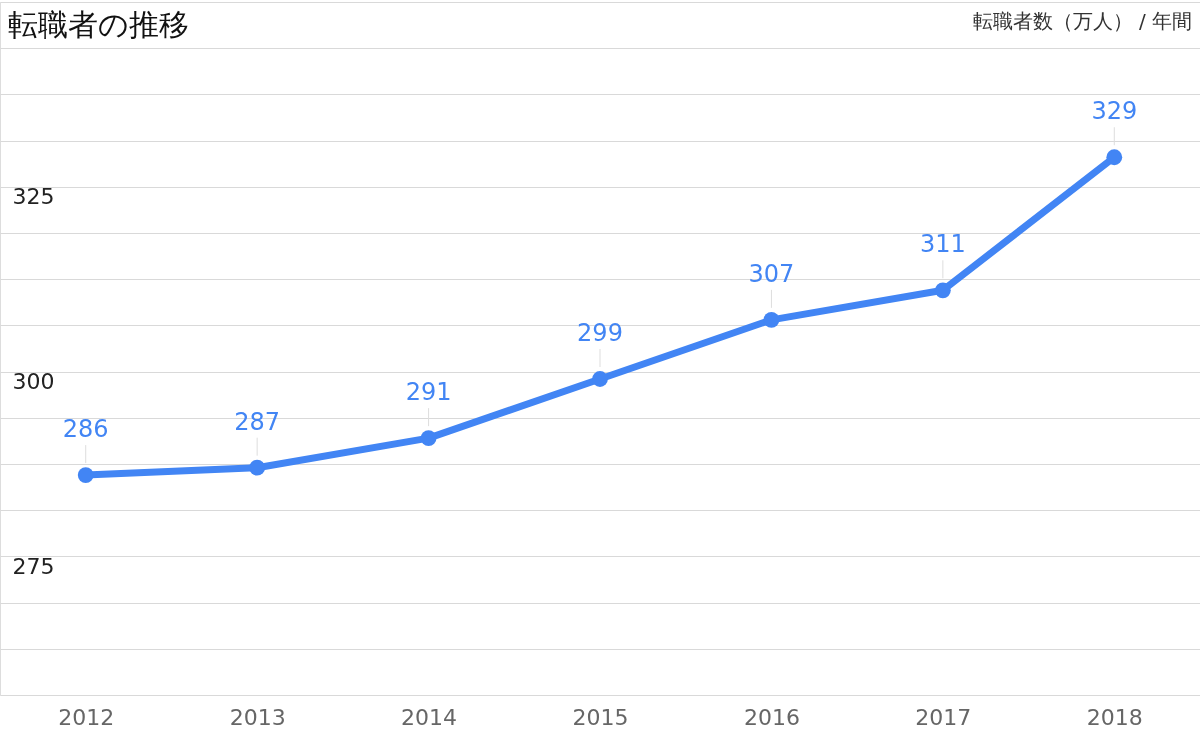 The image size is (1200, 742). What do you see at coordinates (943, 717) in the screenshot?
I see `x-tick-label: 2017` at bounding box center [943, 717].